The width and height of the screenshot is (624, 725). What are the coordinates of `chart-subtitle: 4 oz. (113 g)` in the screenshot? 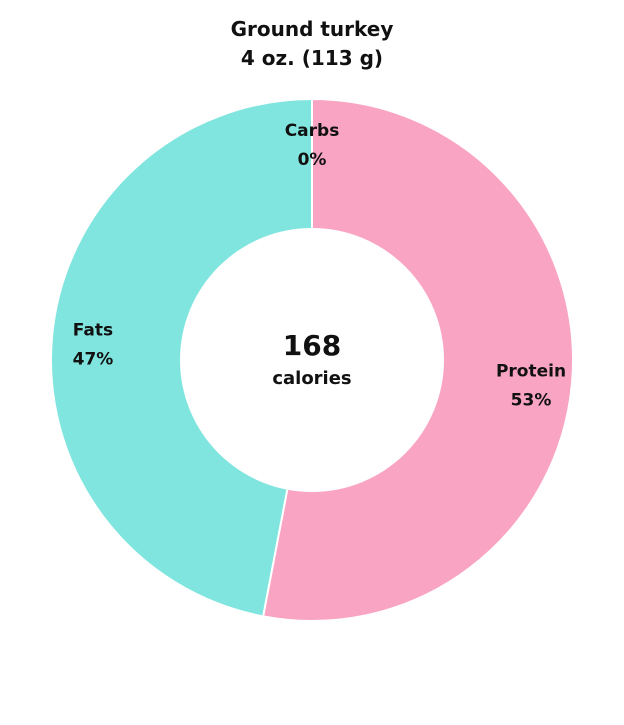 It's located at (312, 58).